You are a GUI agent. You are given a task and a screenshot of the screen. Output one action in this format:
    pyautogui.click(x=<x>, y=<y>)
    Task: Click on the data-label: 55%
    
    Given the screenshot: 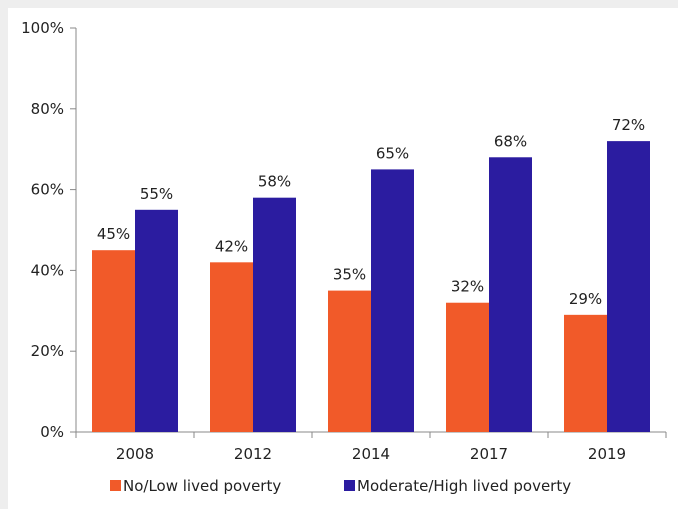 What is the action you would take?
    pyautogui.click(x=156, y=194)
    